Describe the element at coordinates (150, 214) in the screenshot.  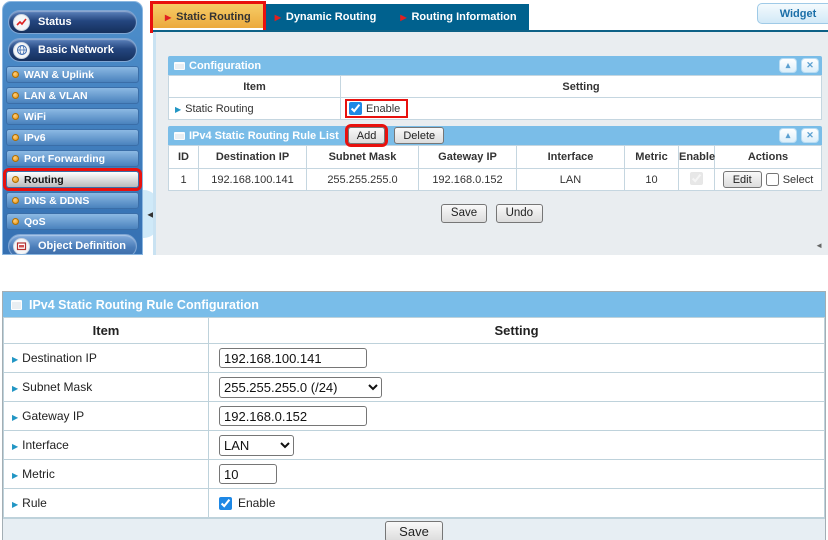
I see `collapse-arrow-icon: ◀` at that location.